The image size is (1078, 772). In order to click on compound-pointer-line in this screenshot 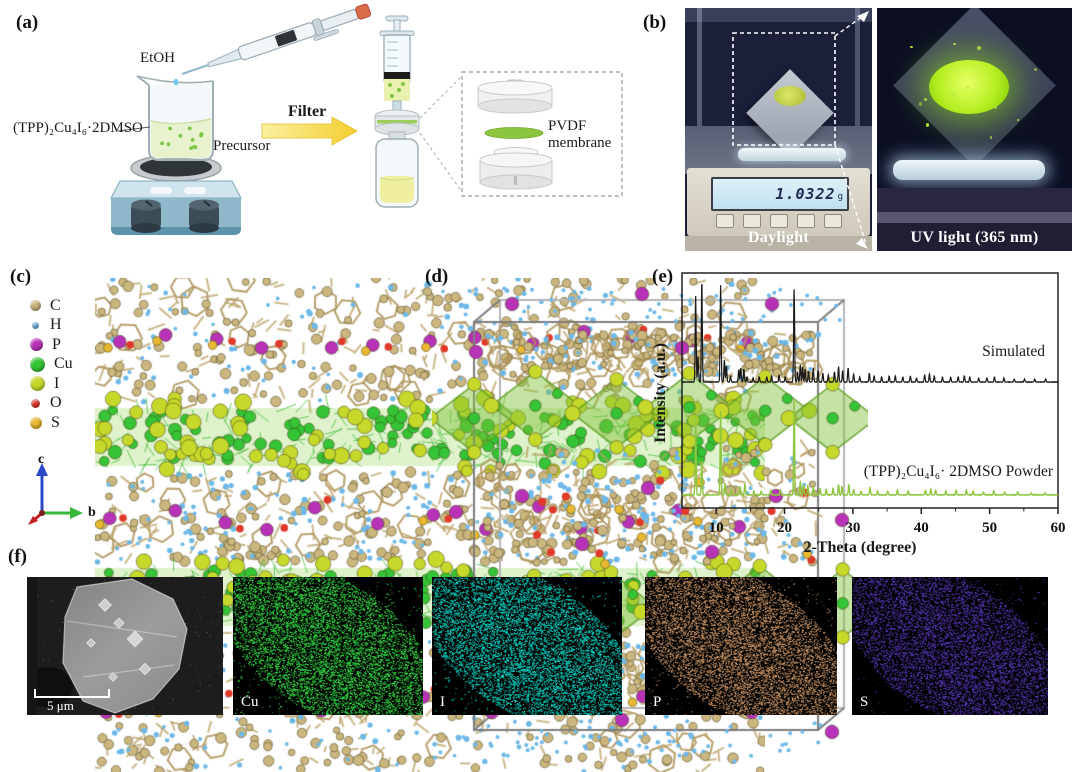, I will do `click(134, 129)`.